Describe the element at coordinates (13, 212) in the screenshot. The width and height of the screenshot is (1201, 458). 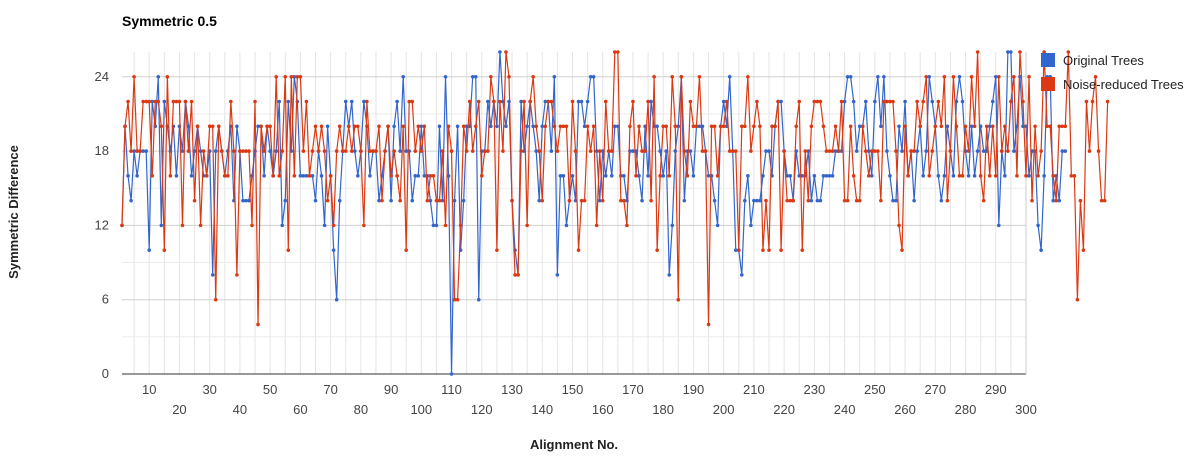
I see `y-axis-title: Symmetric Difference` at that location.